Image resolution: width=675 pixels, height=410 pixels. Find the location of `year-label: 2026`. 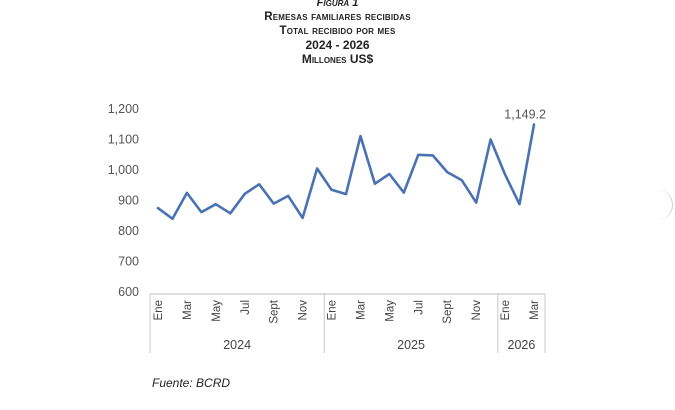

year-label: 2026 is located at coordinates (522, 345).